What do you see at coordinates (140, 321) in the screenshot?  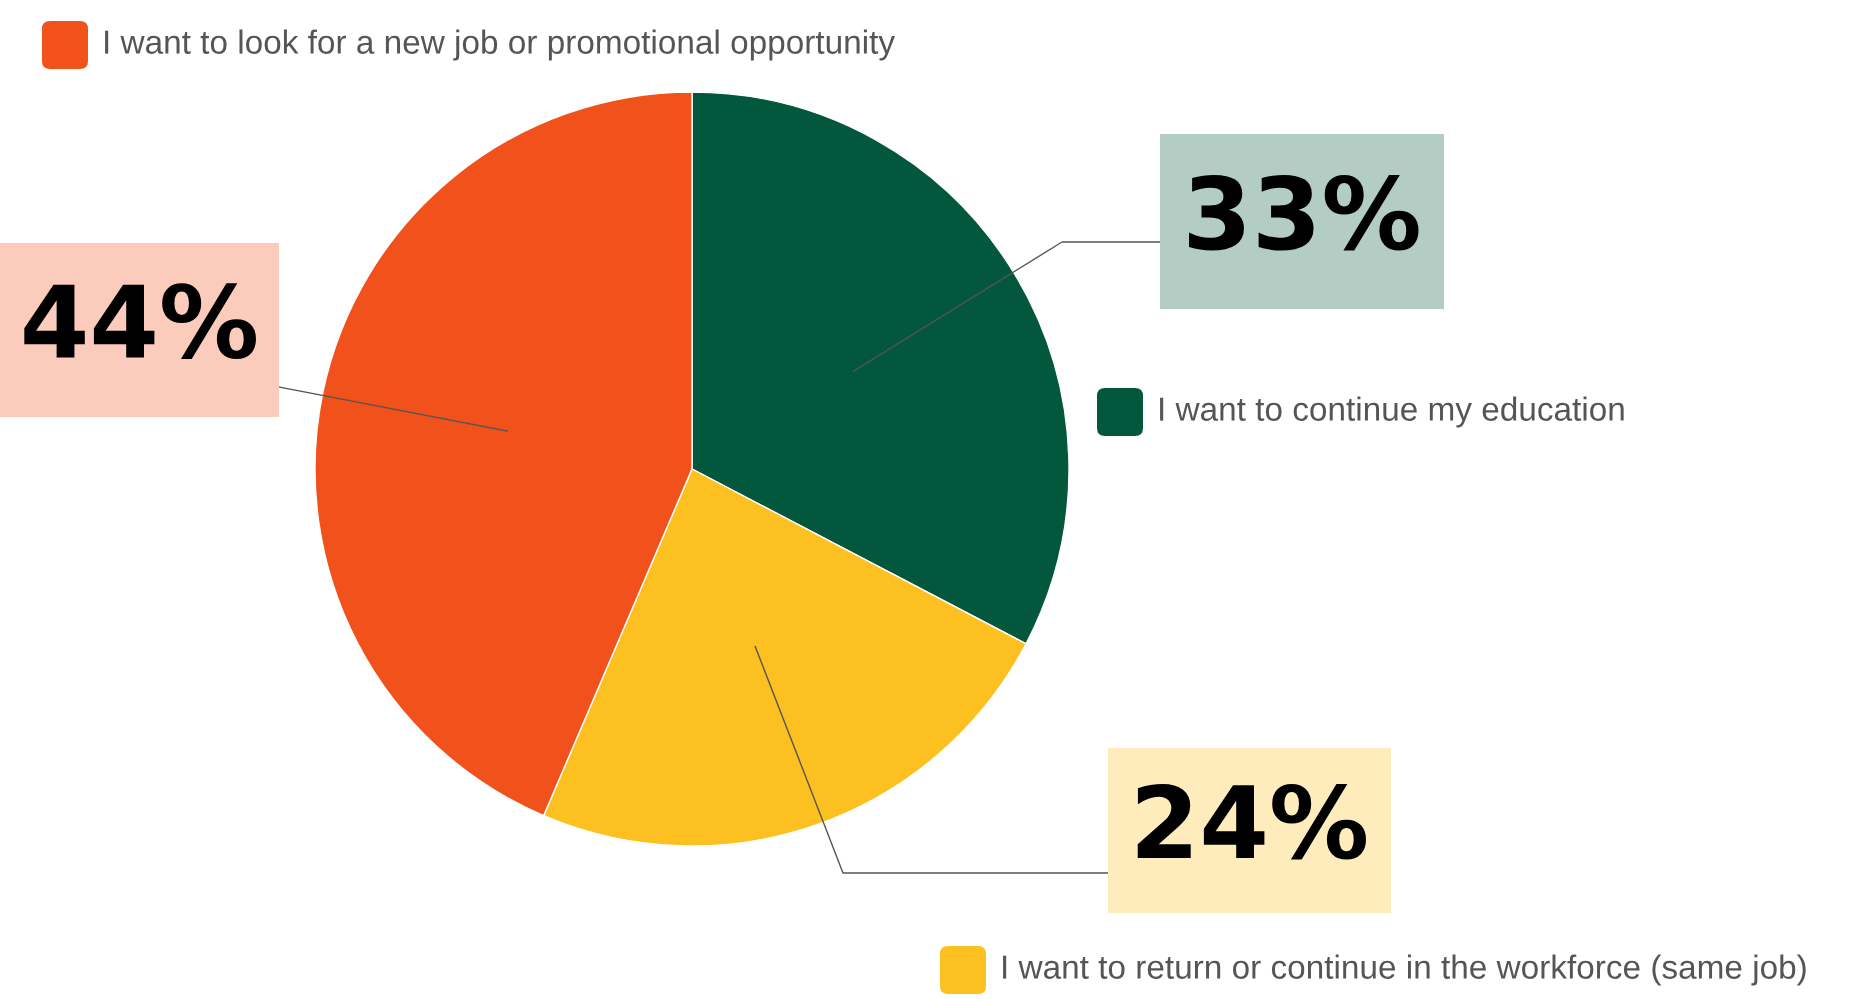 I see `data-label: 44%` at bounding box center [140, 321].